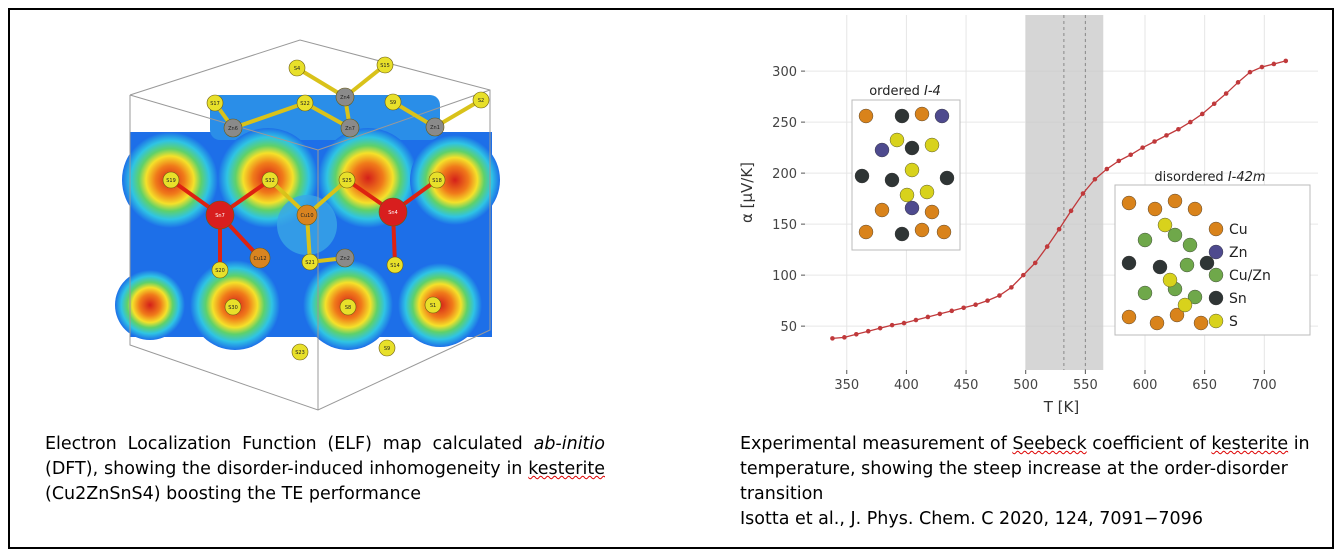 The width and height of the screenshot is (1344, 559). What do you see at coordinates (1188, 177) in the screenshot?
I see `inset-title-text: disordered` at bounding box center [1188, 177].